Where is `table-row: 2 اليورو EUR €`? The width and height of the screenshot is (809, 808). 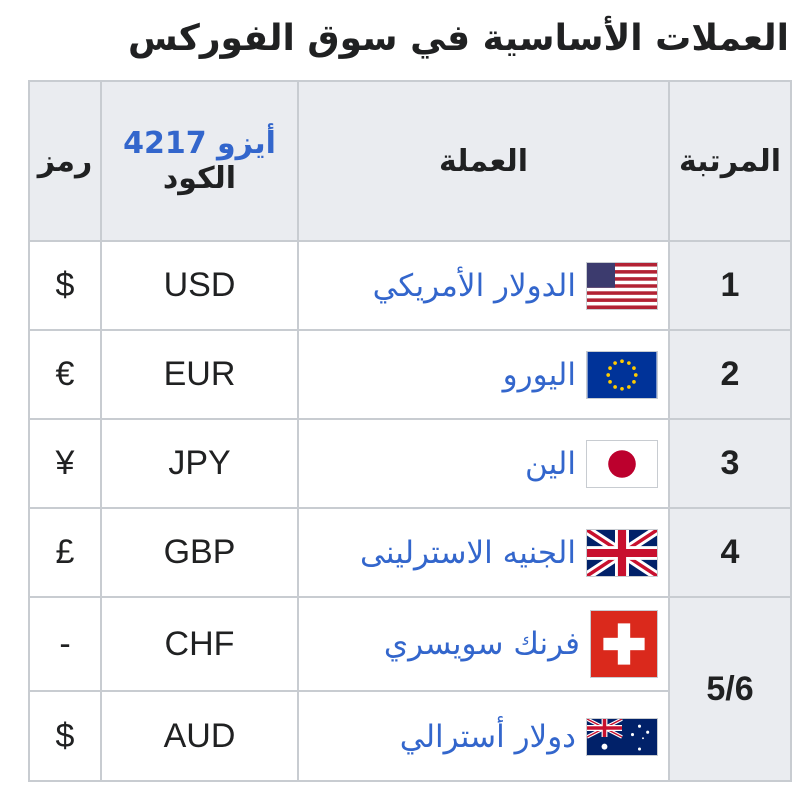 table-row: 2 اليورو EUR € is located at coordinates (410, 374).